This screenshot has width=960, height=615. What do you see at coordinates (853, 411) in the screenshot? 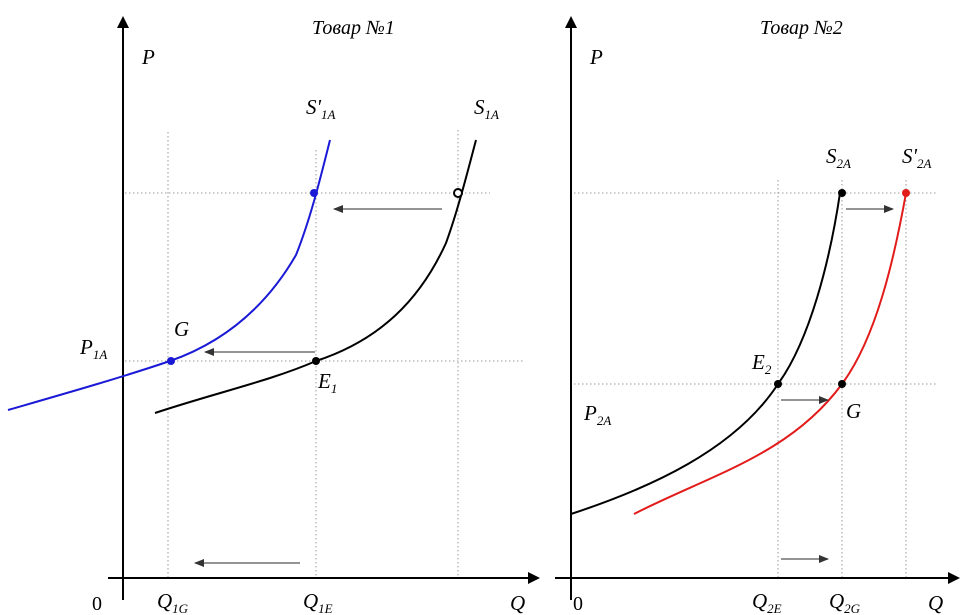
I see `label-g2: G` at bounding box center [853, 411].